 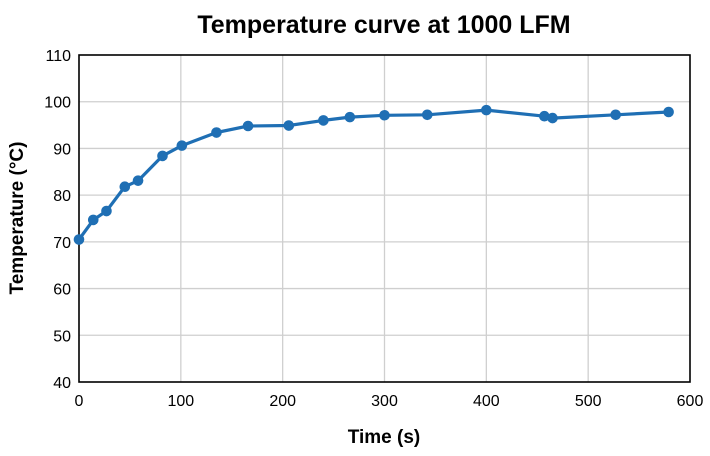 What do you see at coordinates (588, 401) in the screenshot?
I see `x-tick-label: 500` at bounding box center [588, 401].